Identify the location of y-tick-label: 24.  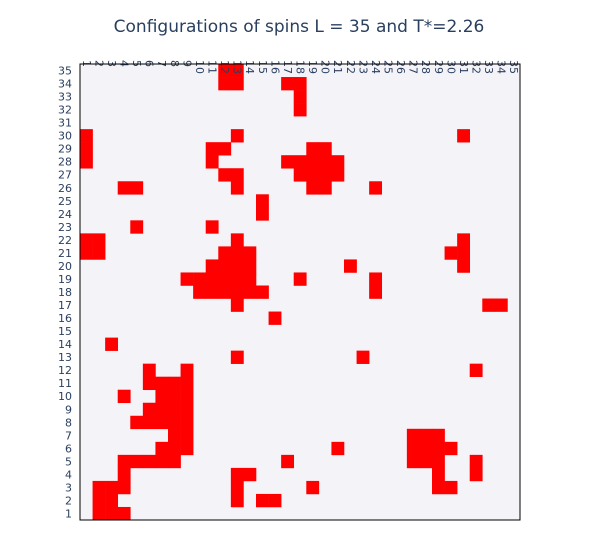
(65, 214).